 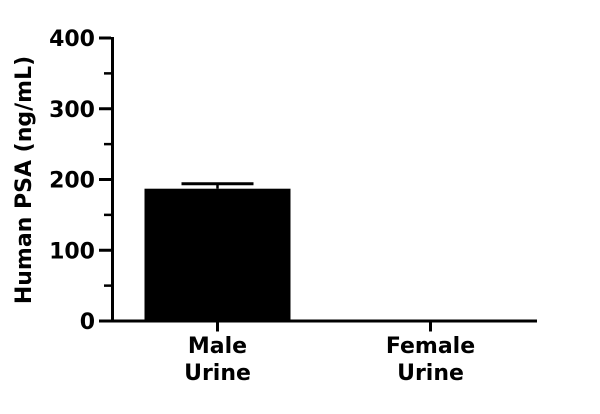 I want to click on bar, so click(x=217, y=255).